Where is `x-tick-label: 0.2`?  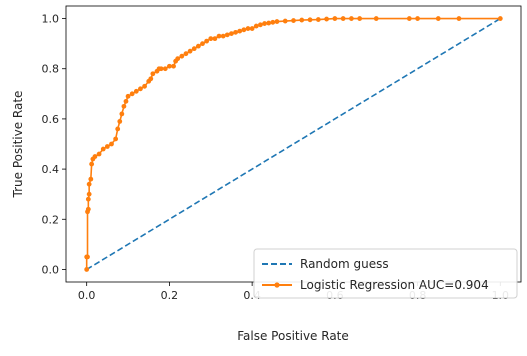 x-tick-label: 0.2 is located at coordinates (170, 295).